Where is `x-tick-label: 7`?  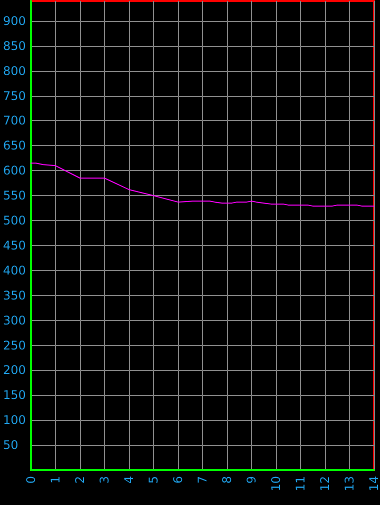
x-tick-label: 7 is located at coordinates (203, 480).